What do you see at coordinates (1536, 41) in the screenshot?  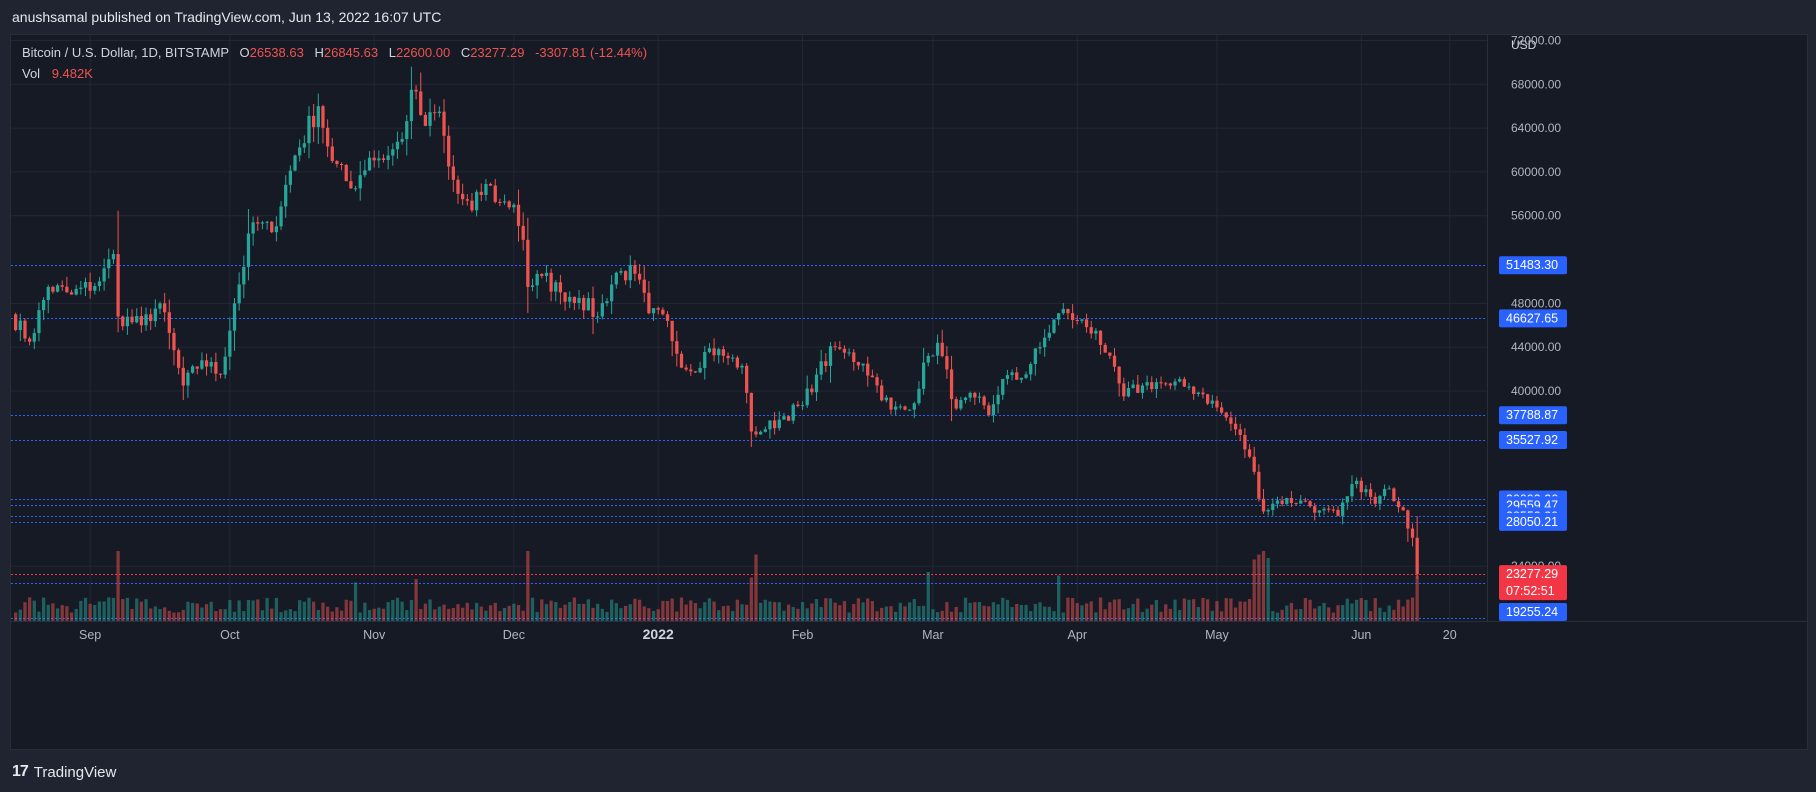 I see `y-tick-label: 72000.00` at bounding box center [1536, 41].